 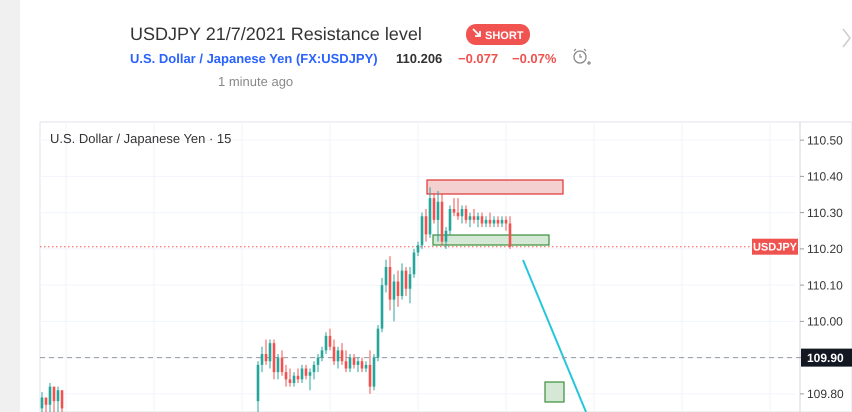 What do you see at coordinates (504, 36) in the screenshot?
I see `text: SHORT` at bounding box center [504, 36].